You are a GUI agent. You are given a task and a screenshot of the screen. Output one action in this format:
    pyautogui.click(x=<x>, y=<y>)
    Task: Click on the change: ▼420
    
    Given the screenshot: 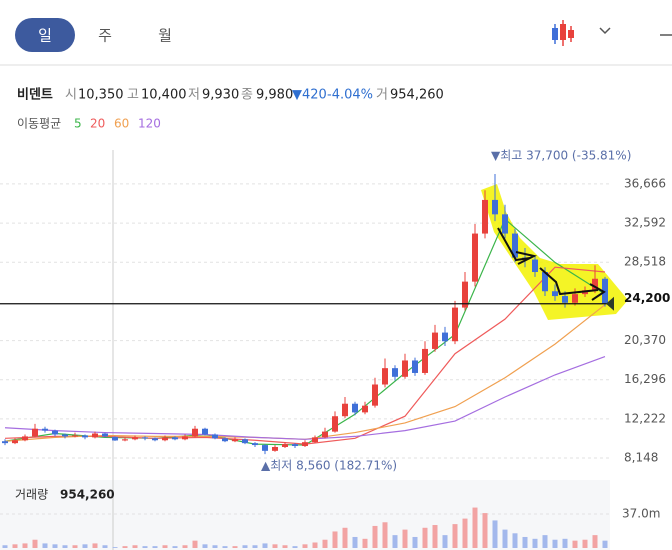 What is the action you would take?
    pyautogui.click(x=309, y=95)
    